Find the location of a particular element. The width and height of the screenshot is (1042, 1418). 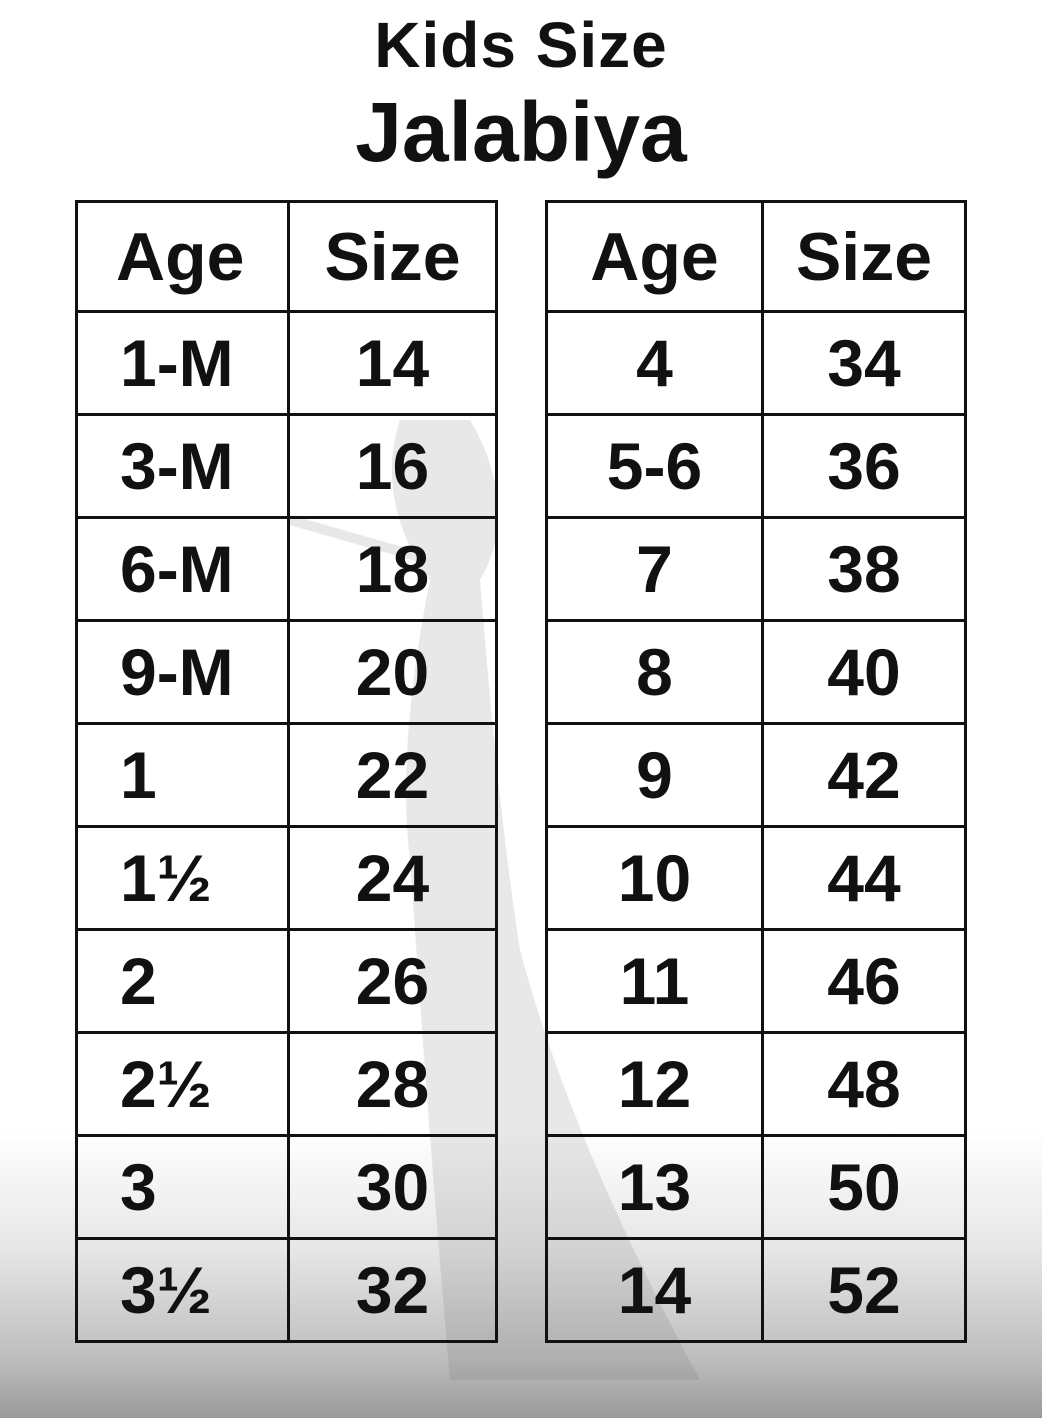

age-cell: 10 is located at coordinates (654, 878).